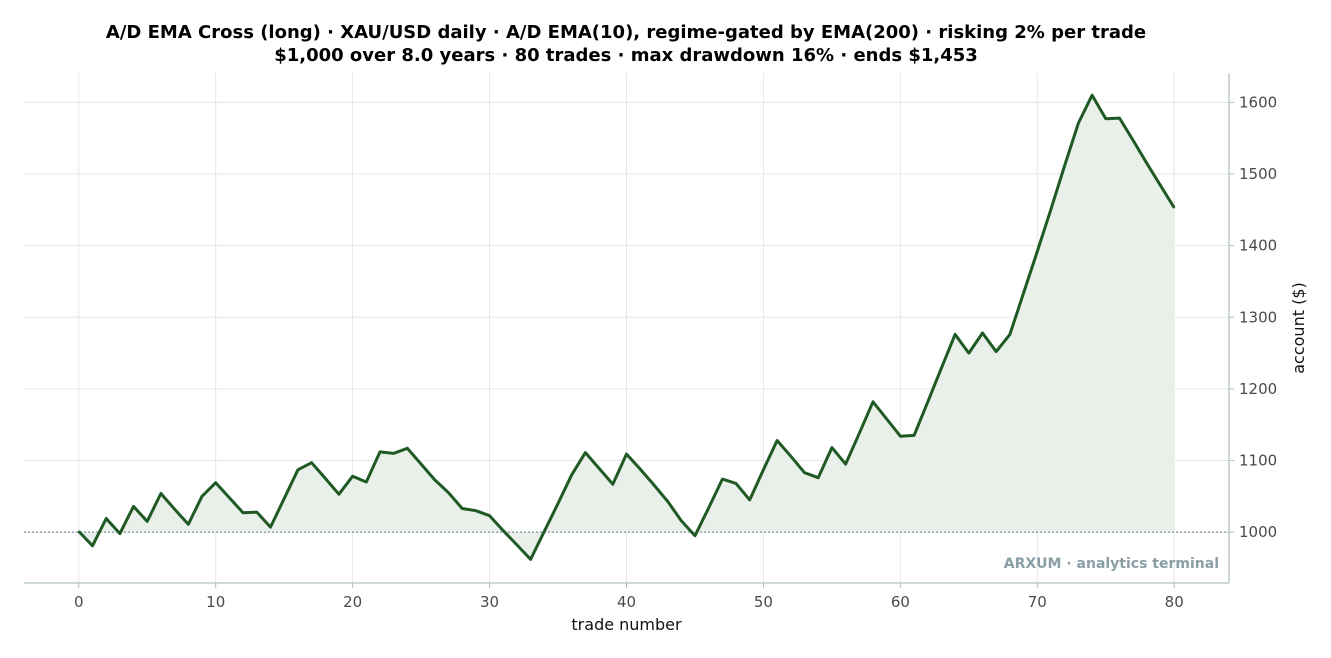 This screenshot has width=1331, height=658. Describe the element at coordinates (1111, 564) in the screenshot. I see `watermark: ARXUM · analytics terminal` at that location.